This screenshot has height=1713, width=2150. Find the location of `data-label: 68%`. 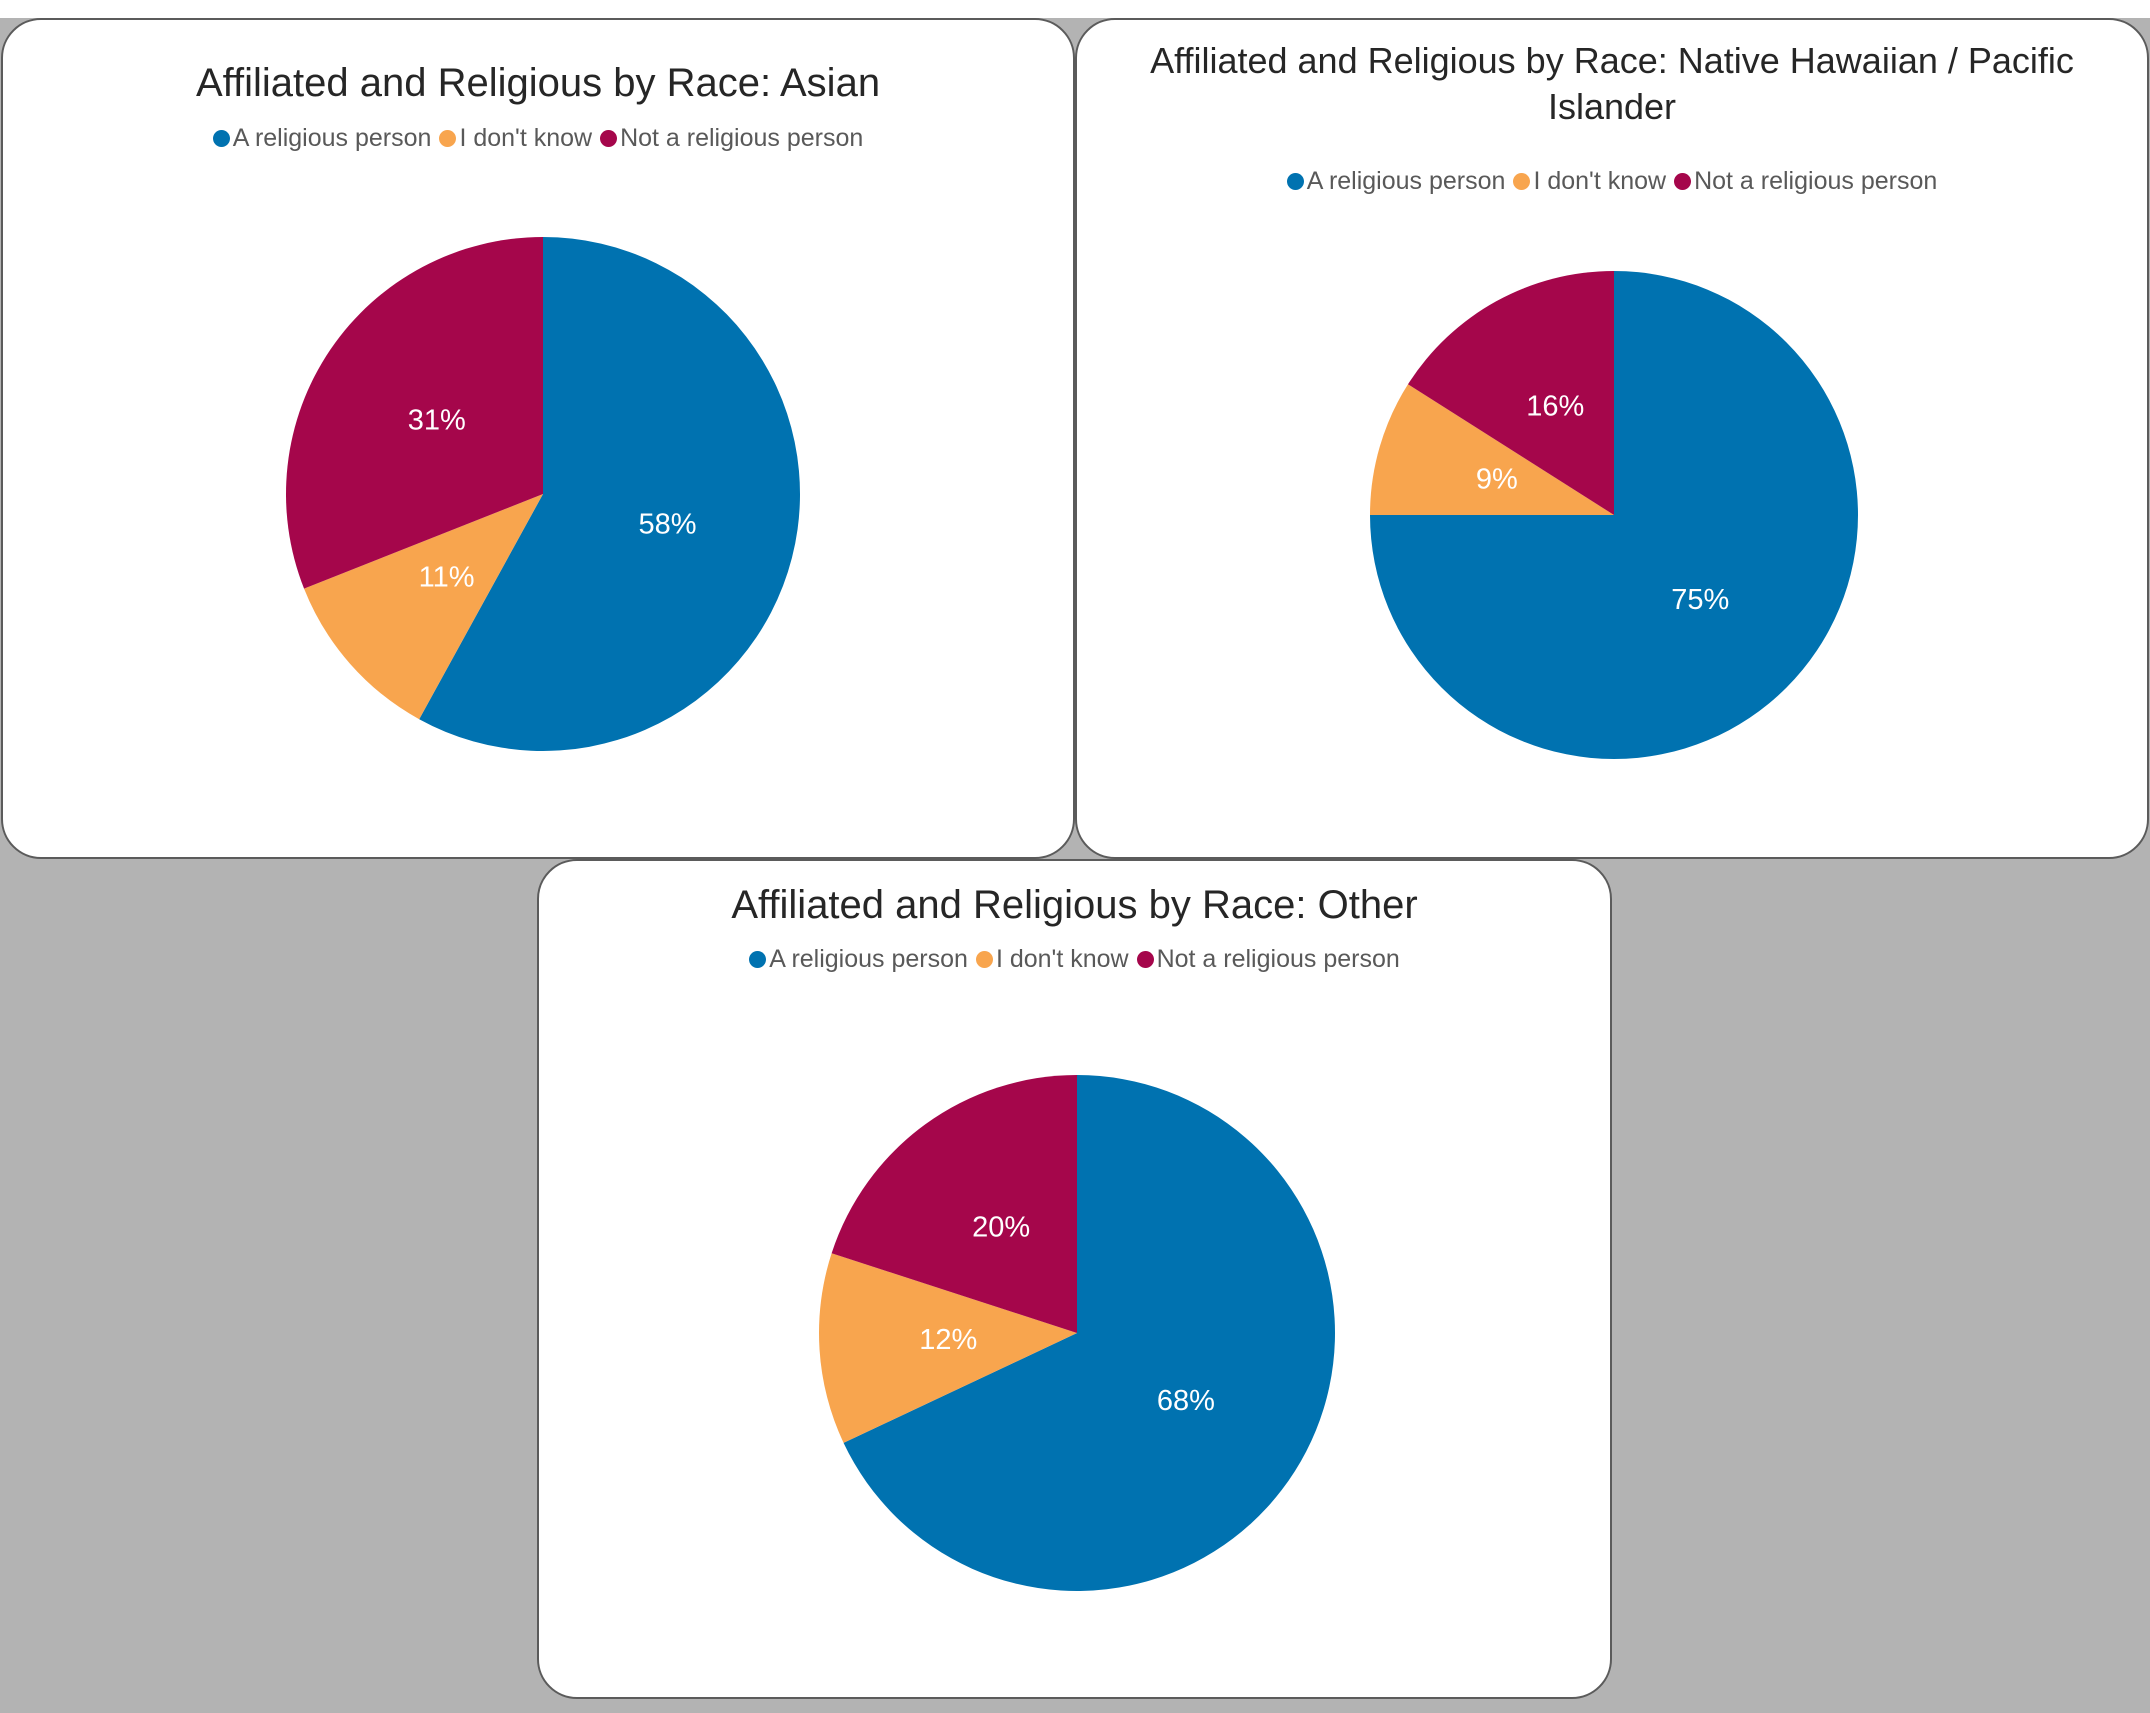

data-label: 68% is located at coordinates (1186, 1401).